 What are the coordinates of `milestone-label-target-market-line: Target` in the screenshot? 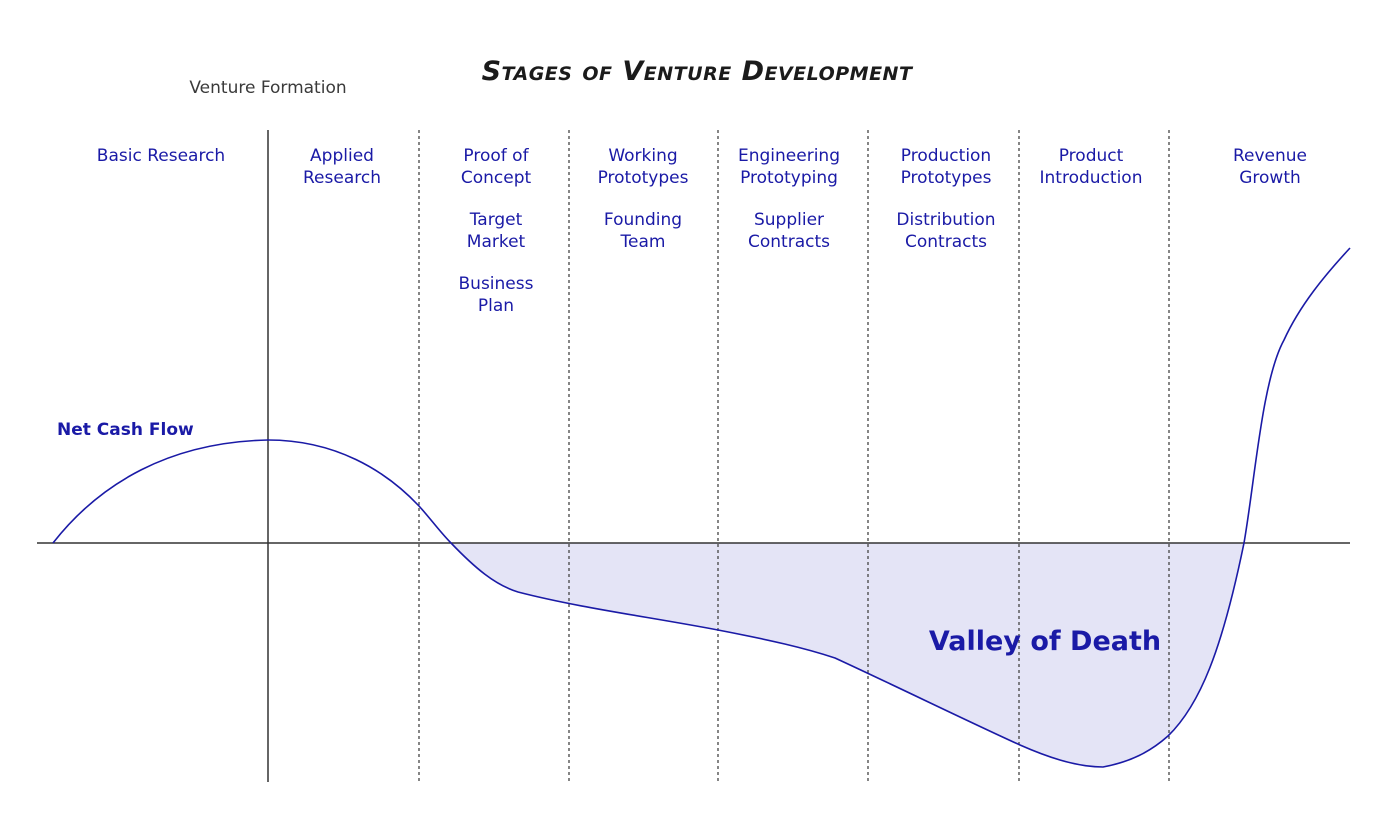 It's located at (496, 220).